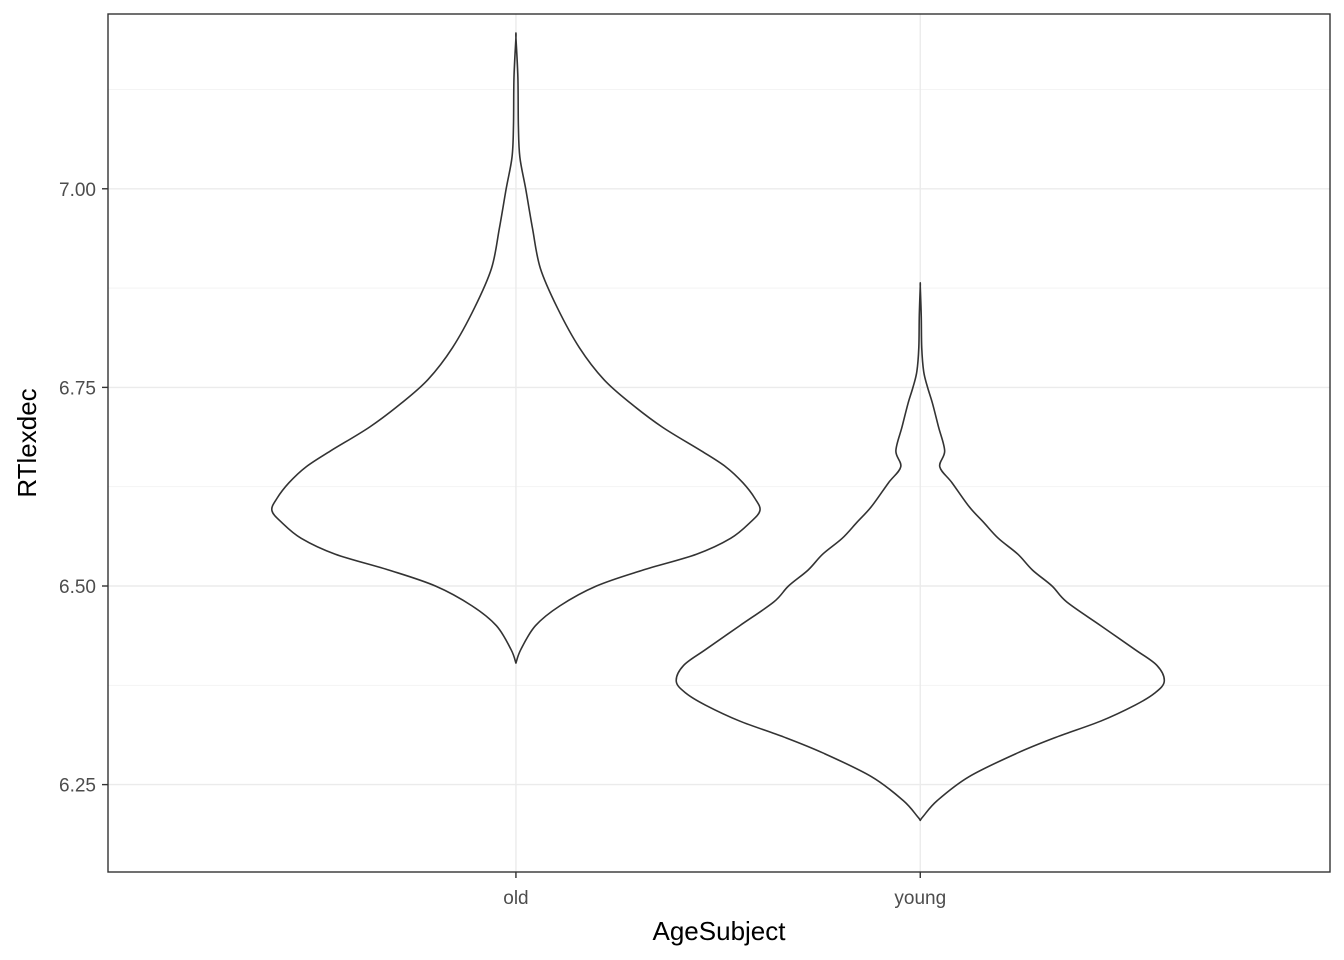  What do you see at coordinates (77, 388) in the screenshot?
I see `y-tick-label: 6.75` at bounding box center [77, 388].